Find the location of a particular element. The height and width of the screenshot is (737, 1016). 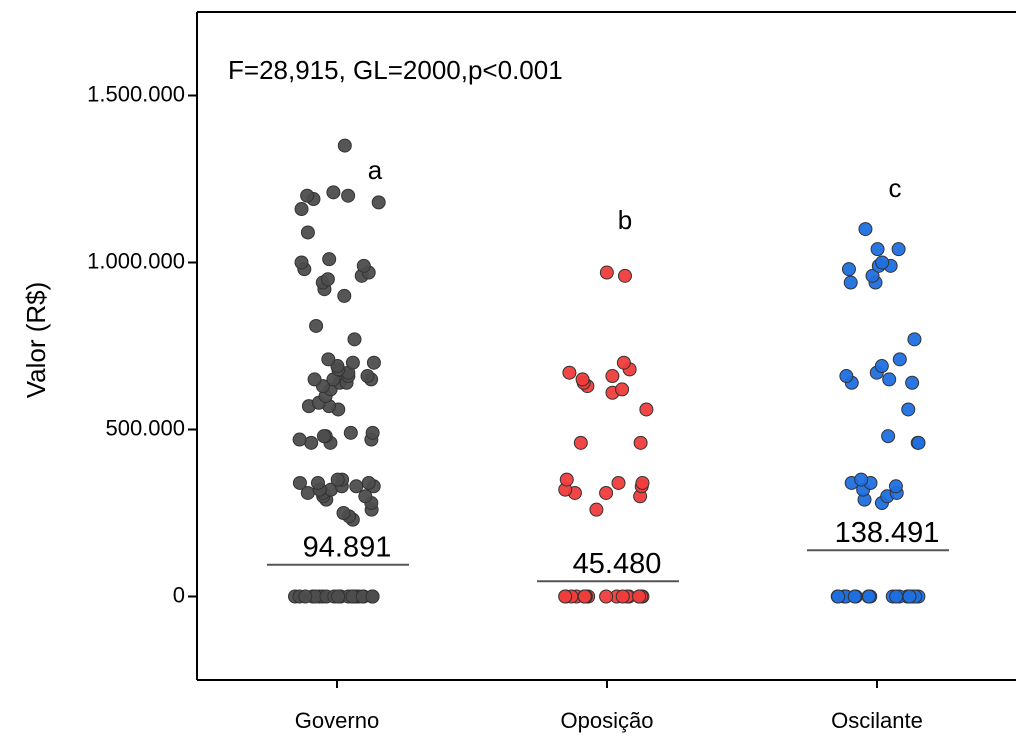

annotation: F=28,915, GL=2000,p<0.001 is located at coordinates (395, 70).